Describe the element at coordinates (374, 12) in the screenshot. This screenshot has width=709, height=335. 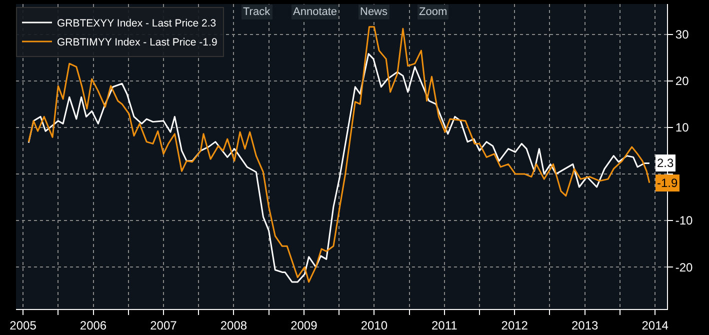
I see `annotation: News` at that location.